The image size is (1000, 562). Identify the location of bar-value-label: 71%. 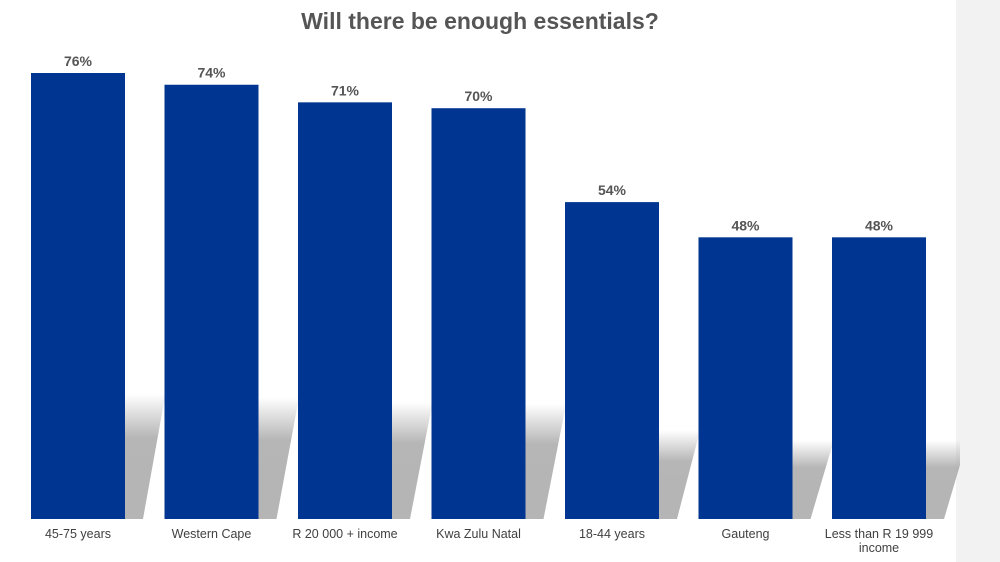
(345, 90).